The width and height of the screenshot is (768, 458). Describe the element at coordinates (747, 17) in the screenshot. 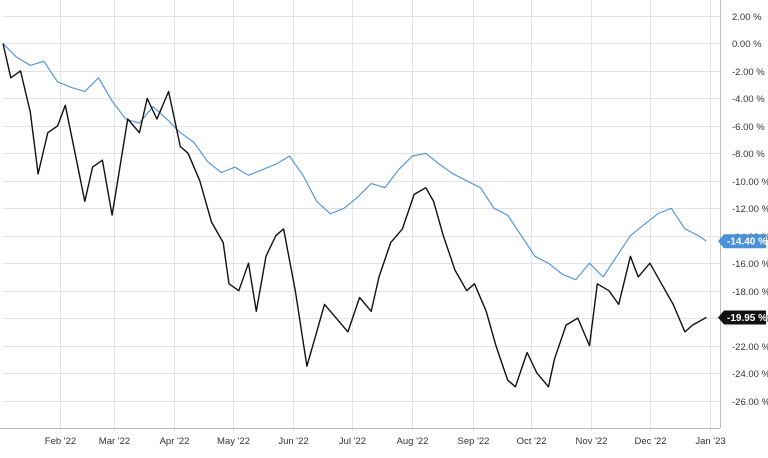

I see `y-tick-label: 2.00 %` at that location.